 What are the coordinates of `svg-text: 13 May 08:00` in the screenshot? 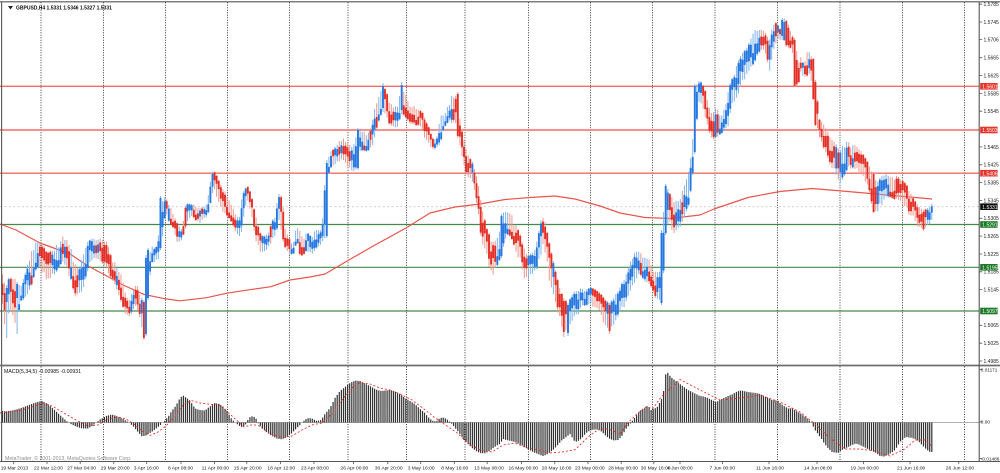 It's located at (489, 469).